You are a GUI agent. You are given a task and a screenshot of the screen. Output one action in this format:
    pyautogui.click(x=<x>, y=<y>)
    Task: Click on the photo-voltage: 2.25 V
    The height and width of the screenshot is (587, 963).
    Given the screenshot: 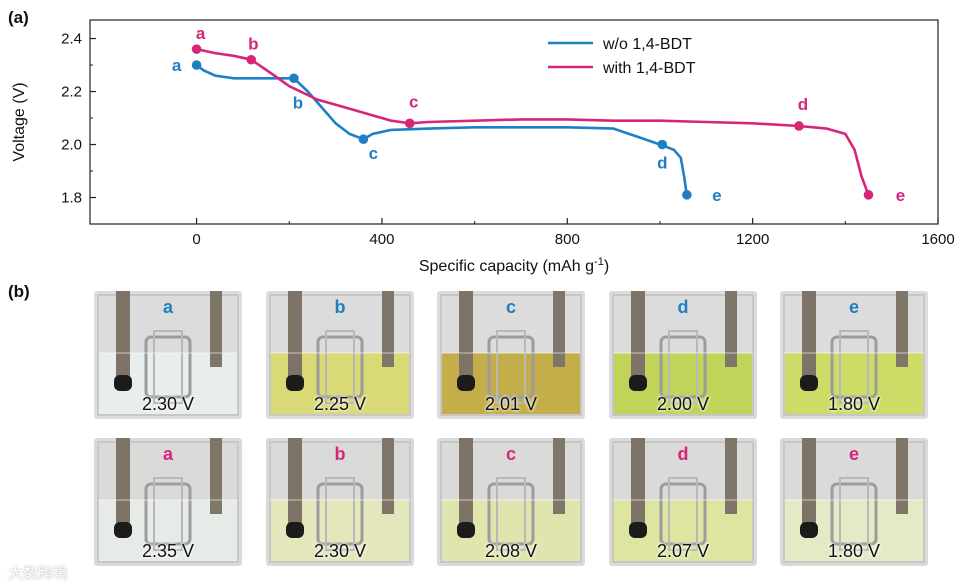 What is the action you would take?
    pyautogui.click(x=340, y=404)
    